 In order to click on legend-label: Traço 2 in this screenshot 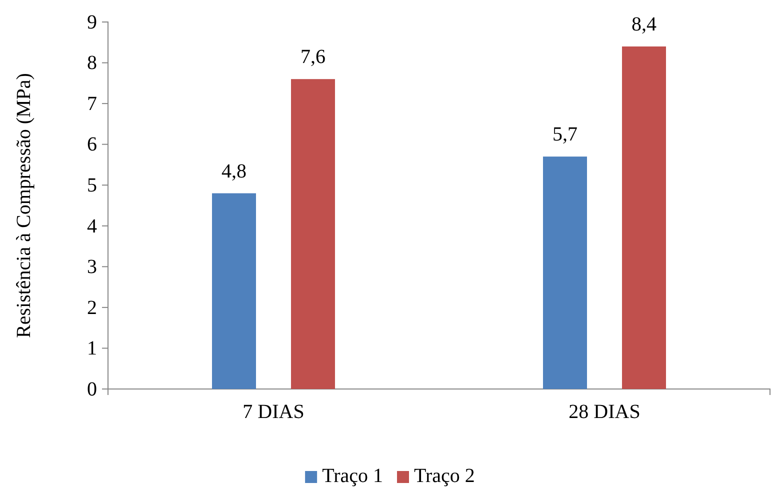, I will do `click(444, 476)`.